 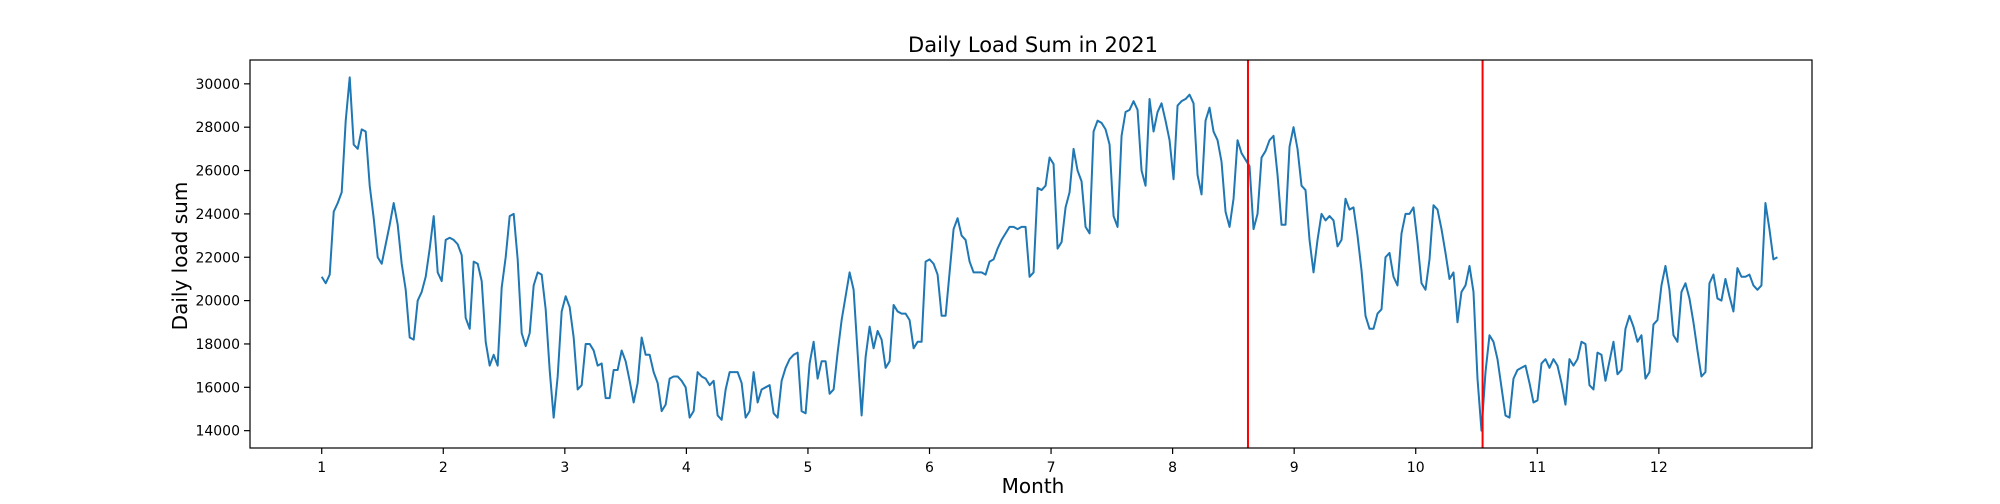 I want to click on y-tick-label-26000: 26000, so click(x=217, y=172).